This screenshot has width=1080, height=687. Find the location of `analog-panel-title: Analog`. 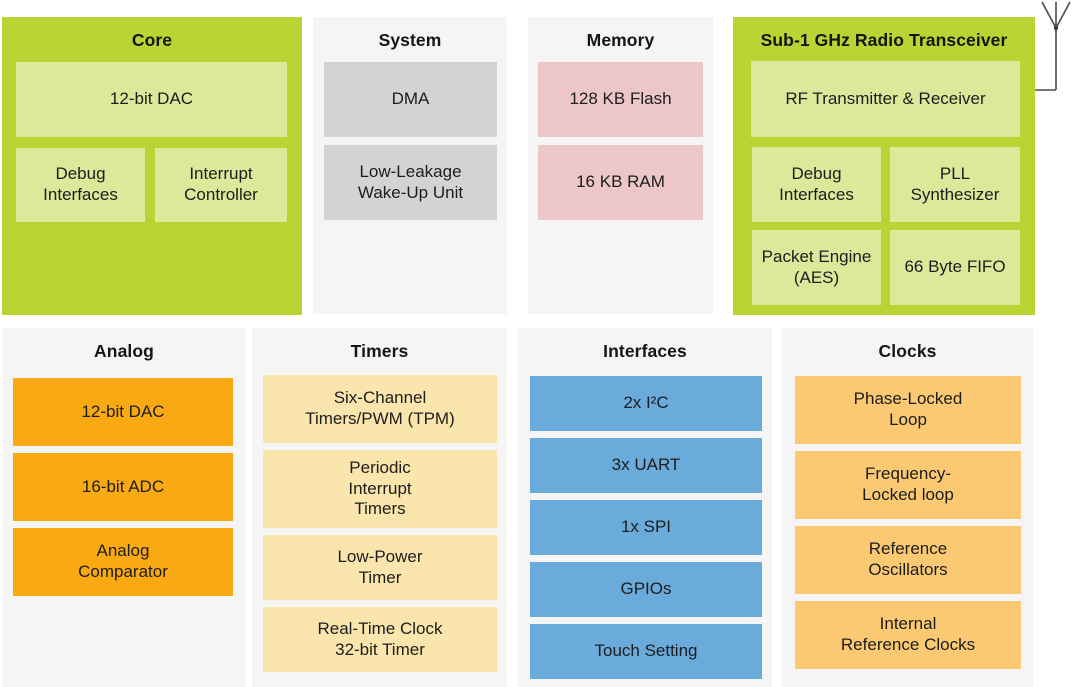

analog-panel-title: Analog is located at coordinates (124, 351).